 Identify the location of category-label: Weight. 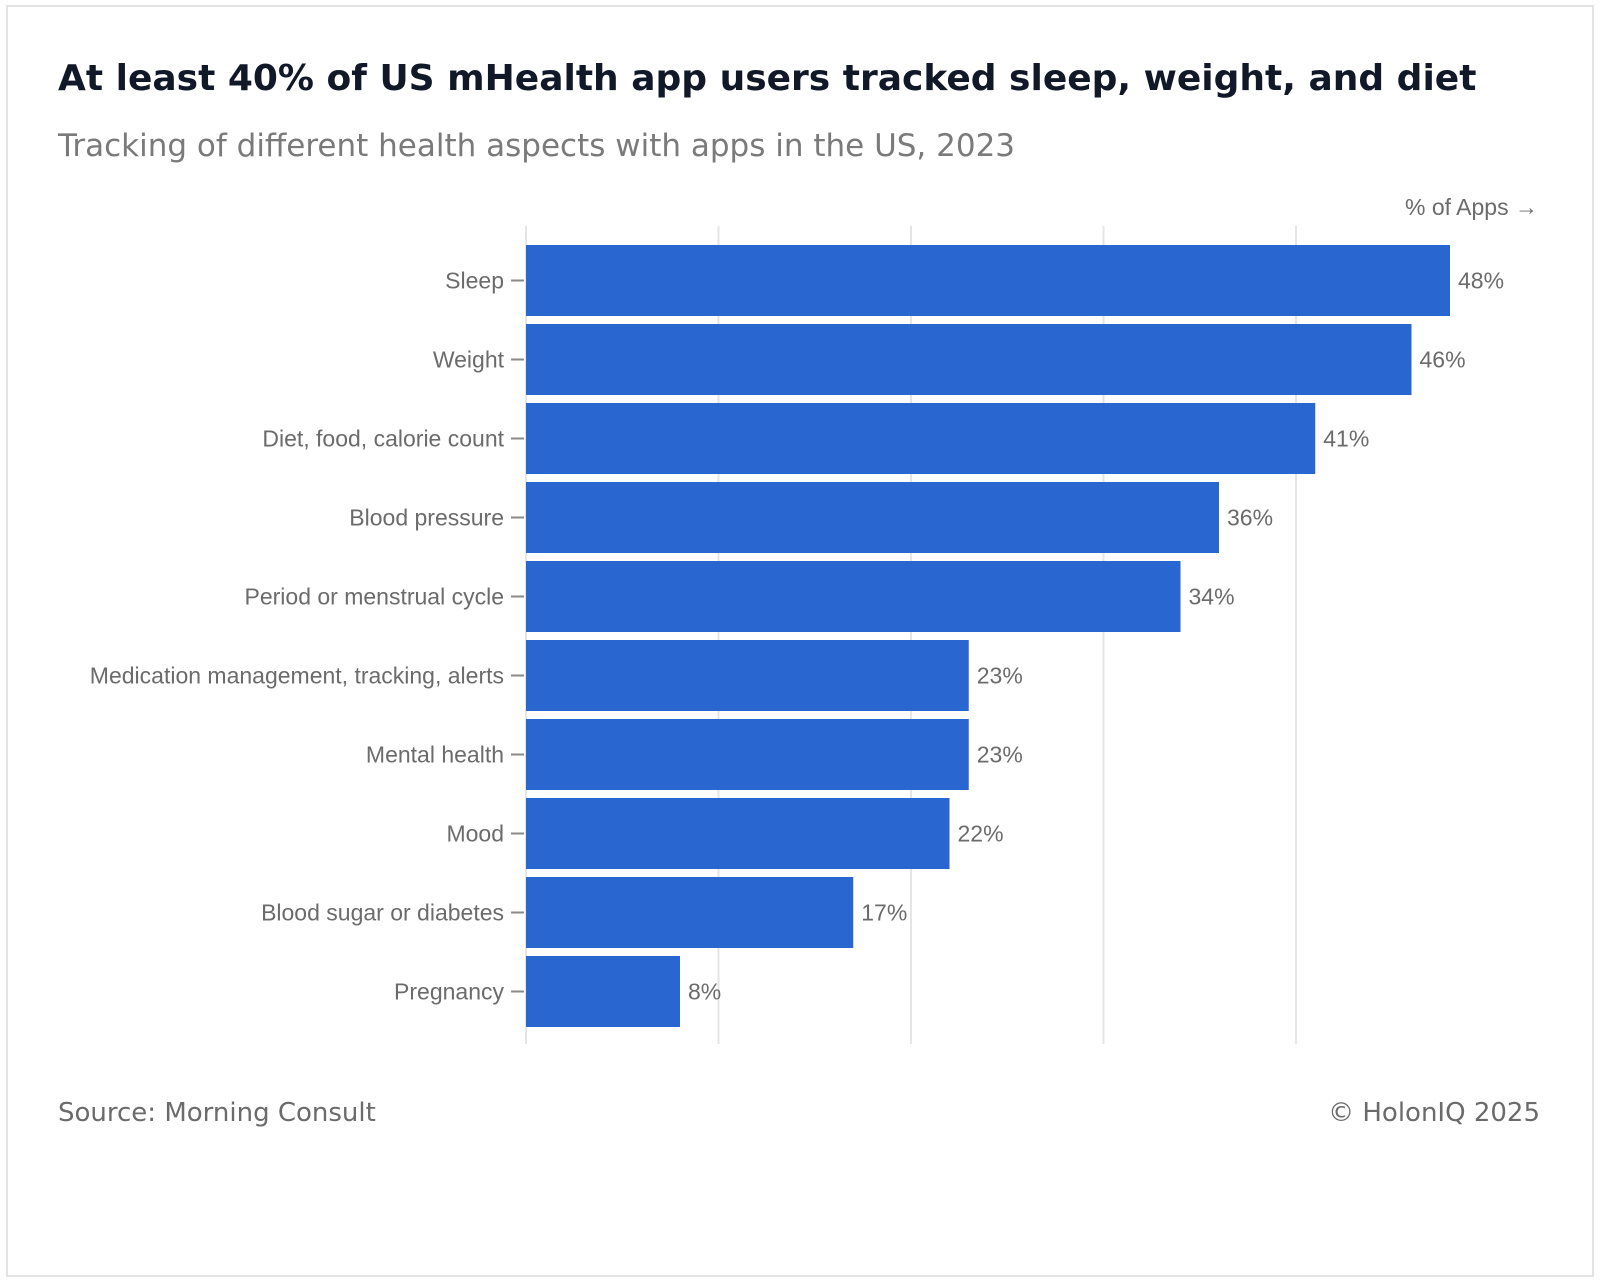
(469, 360).